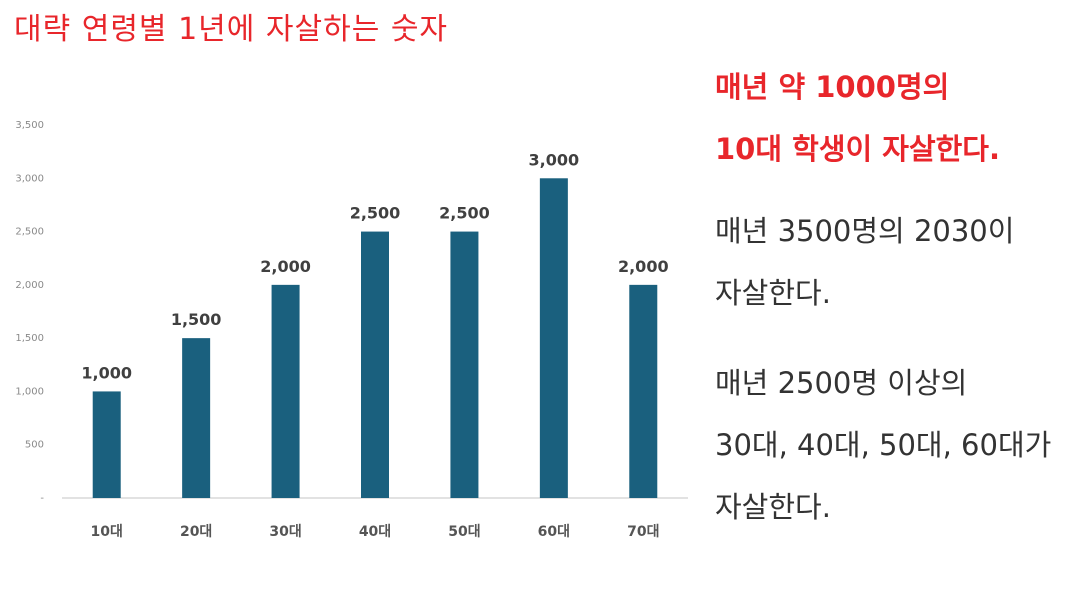  I want to click on paragraph-2030-line-2: 자살한다., so click(773, 293).